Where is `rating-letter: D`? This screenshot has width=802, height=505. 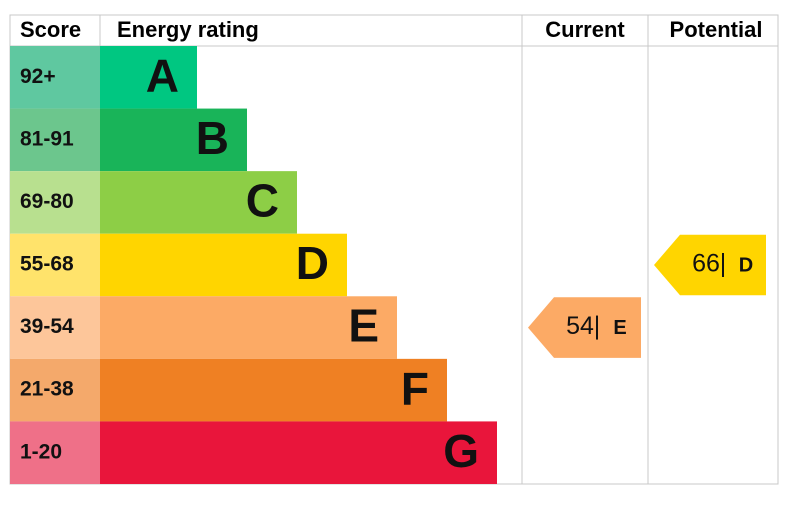
rating-letter: D is located at coordinates (312, 263).